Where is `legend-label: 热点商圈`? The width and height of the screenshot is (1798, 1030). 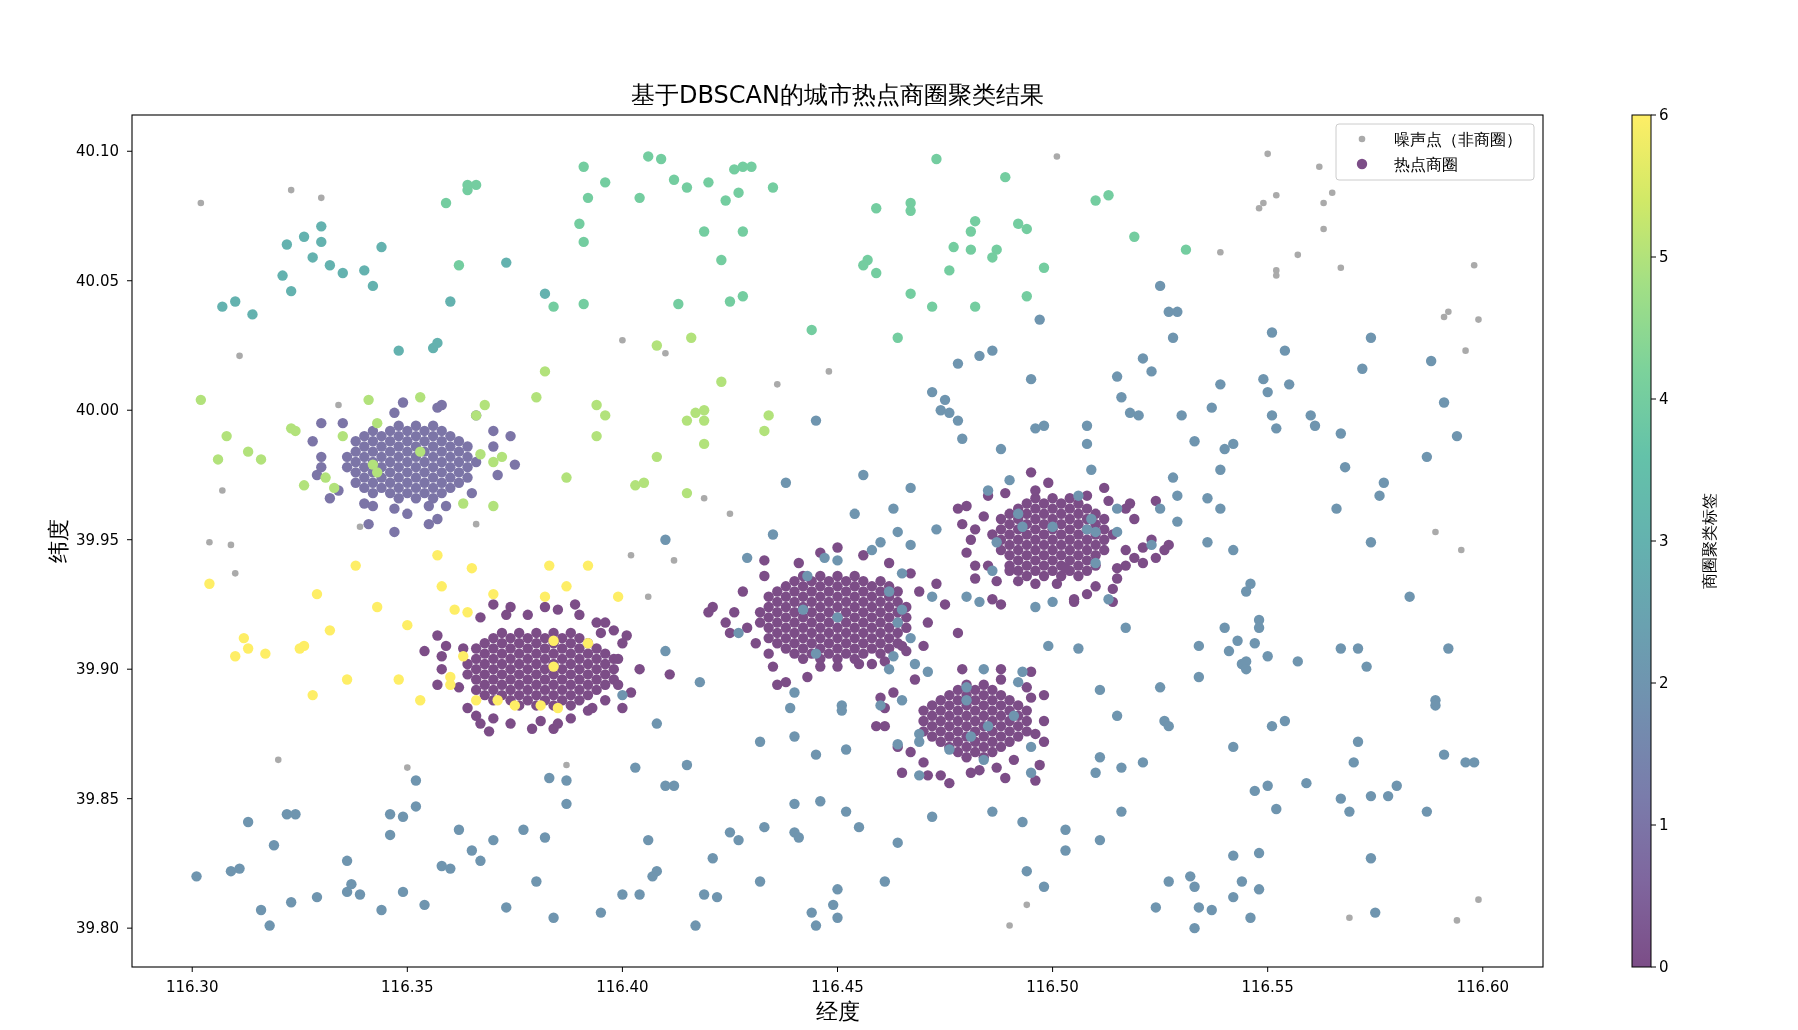 legend-label: 热点商圈 is located at coordinates (1426, 164).